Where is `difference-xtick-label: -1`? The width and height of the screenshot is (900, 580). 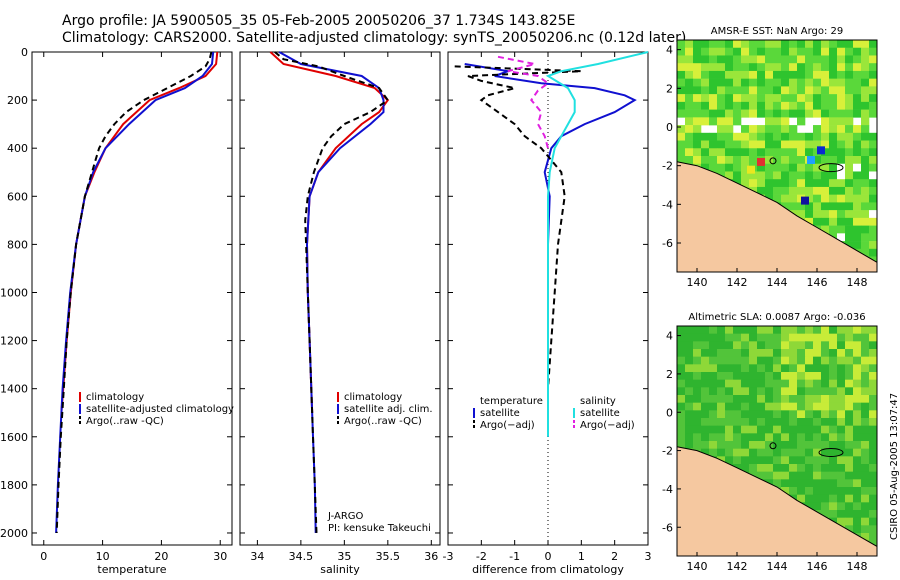 difference-xtick-label: -1 is located at coordinates (514, 556).